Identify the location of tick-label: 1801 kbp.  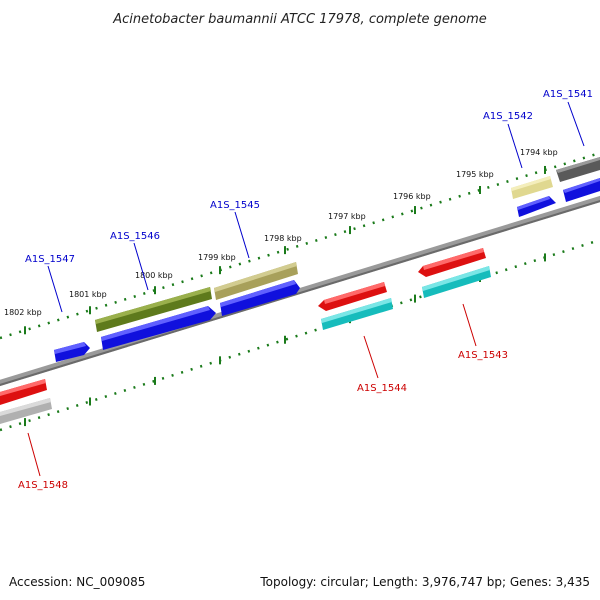
(88, 294).